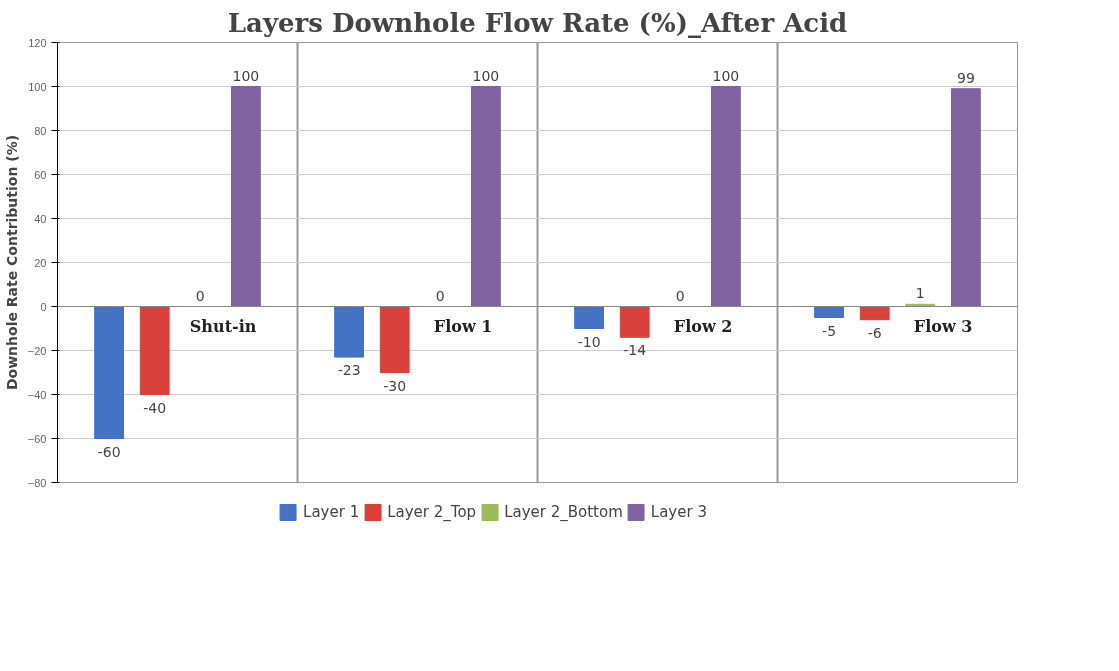 The image size is (1119, 671). What do you see at coordinates (703, 326) in the screenshot?
I see `x-tick-label: Flow 2` at bounding box center [703, 326].